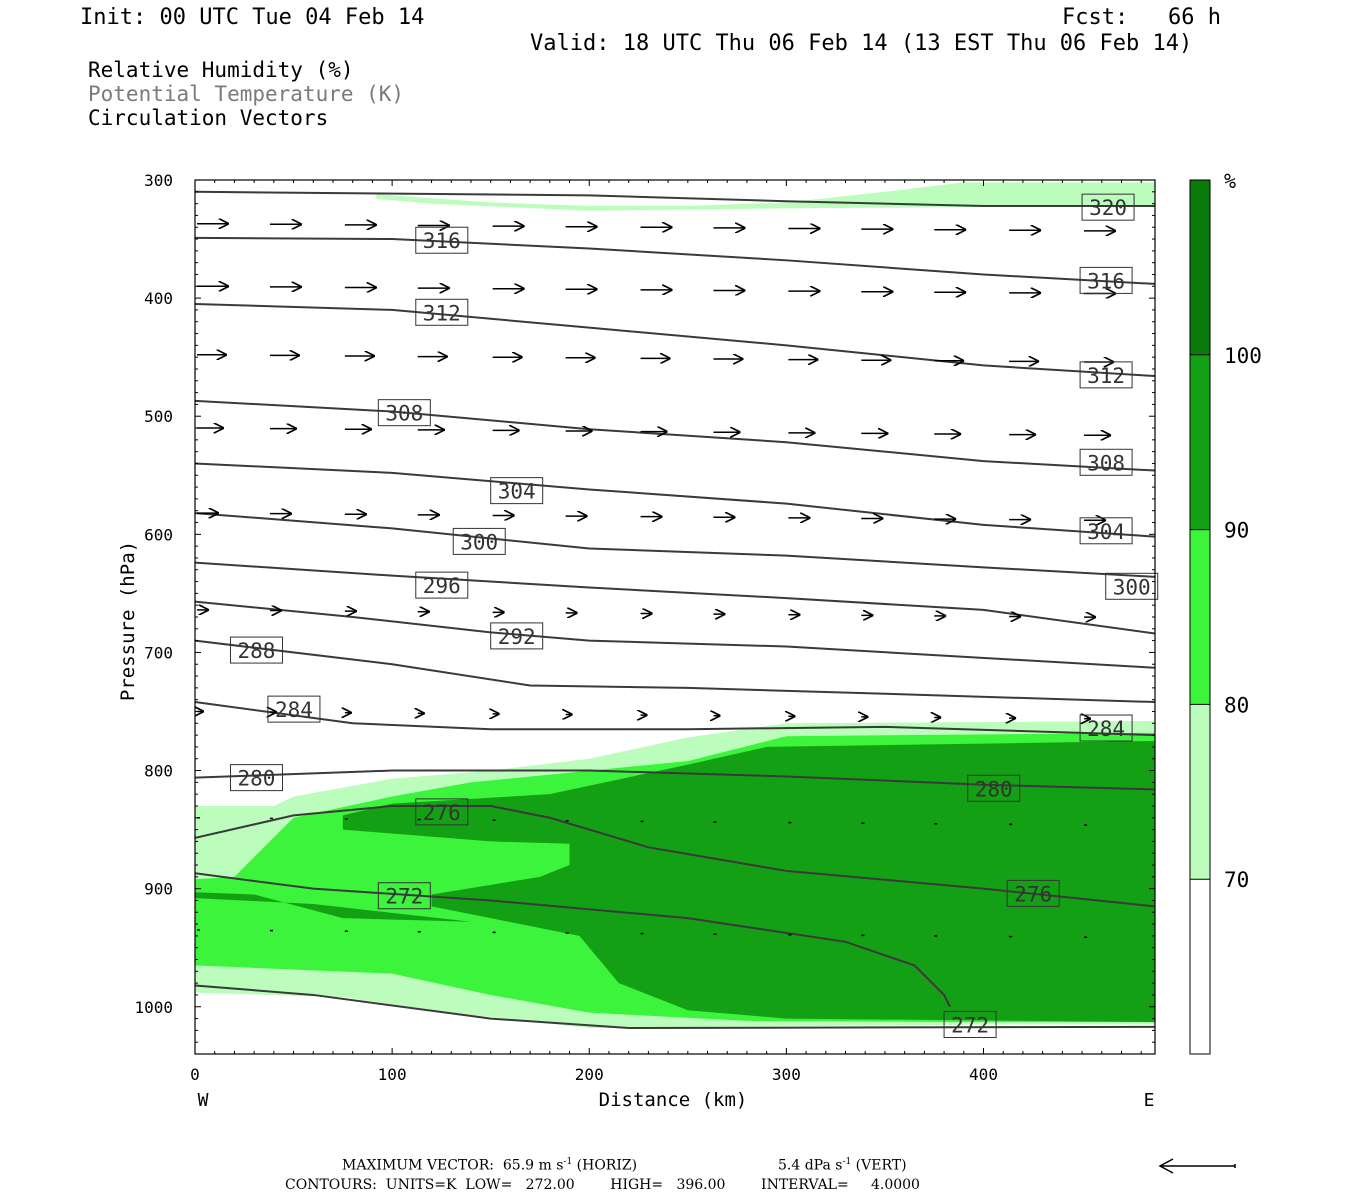 Image resolution: width=1350 pixels, height=1200 pixels. Describe the element at coordinates (392, 1074) in the screenshot. I see `x-tick-label: 100` at that location.